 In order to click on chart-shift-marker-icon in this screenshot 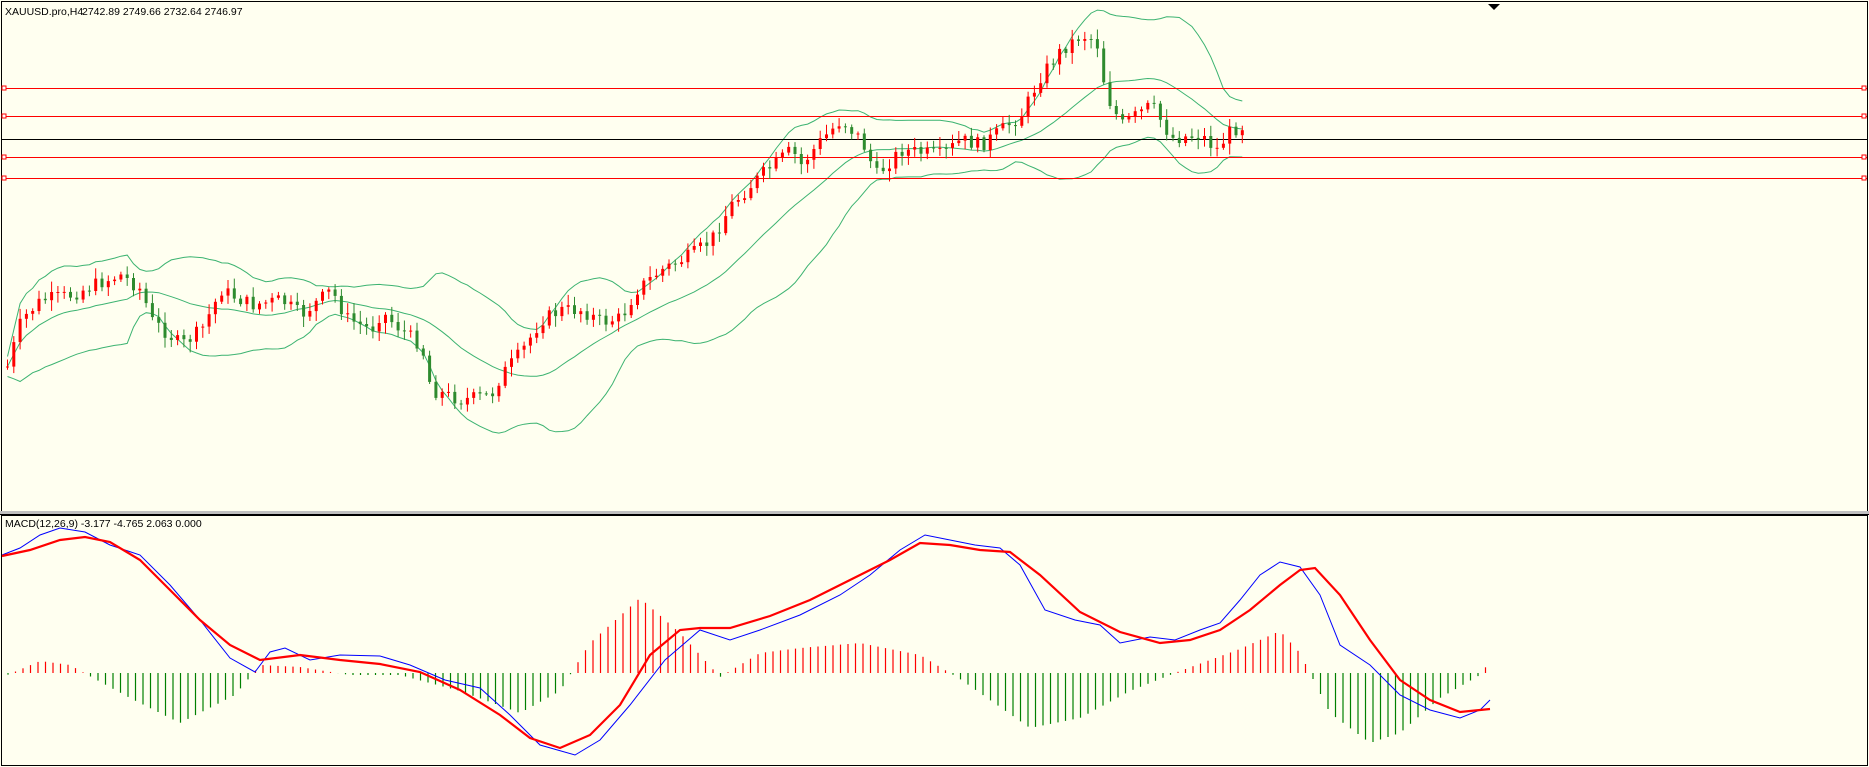, I will do `click(1494, 7)`.